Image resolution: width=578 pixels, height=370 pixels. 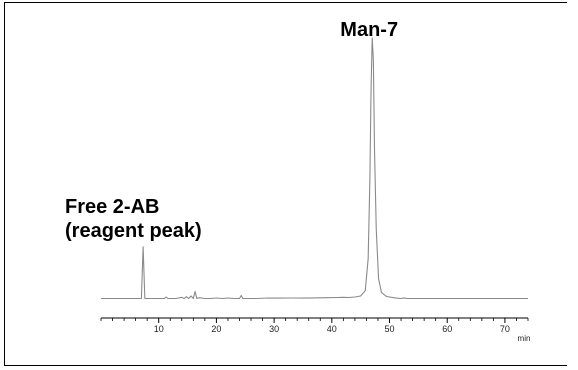 What do you see at coordinates (216, 329) in the screenshot?
I see `x-tick-label: 20` at bounding box center [216, 329].